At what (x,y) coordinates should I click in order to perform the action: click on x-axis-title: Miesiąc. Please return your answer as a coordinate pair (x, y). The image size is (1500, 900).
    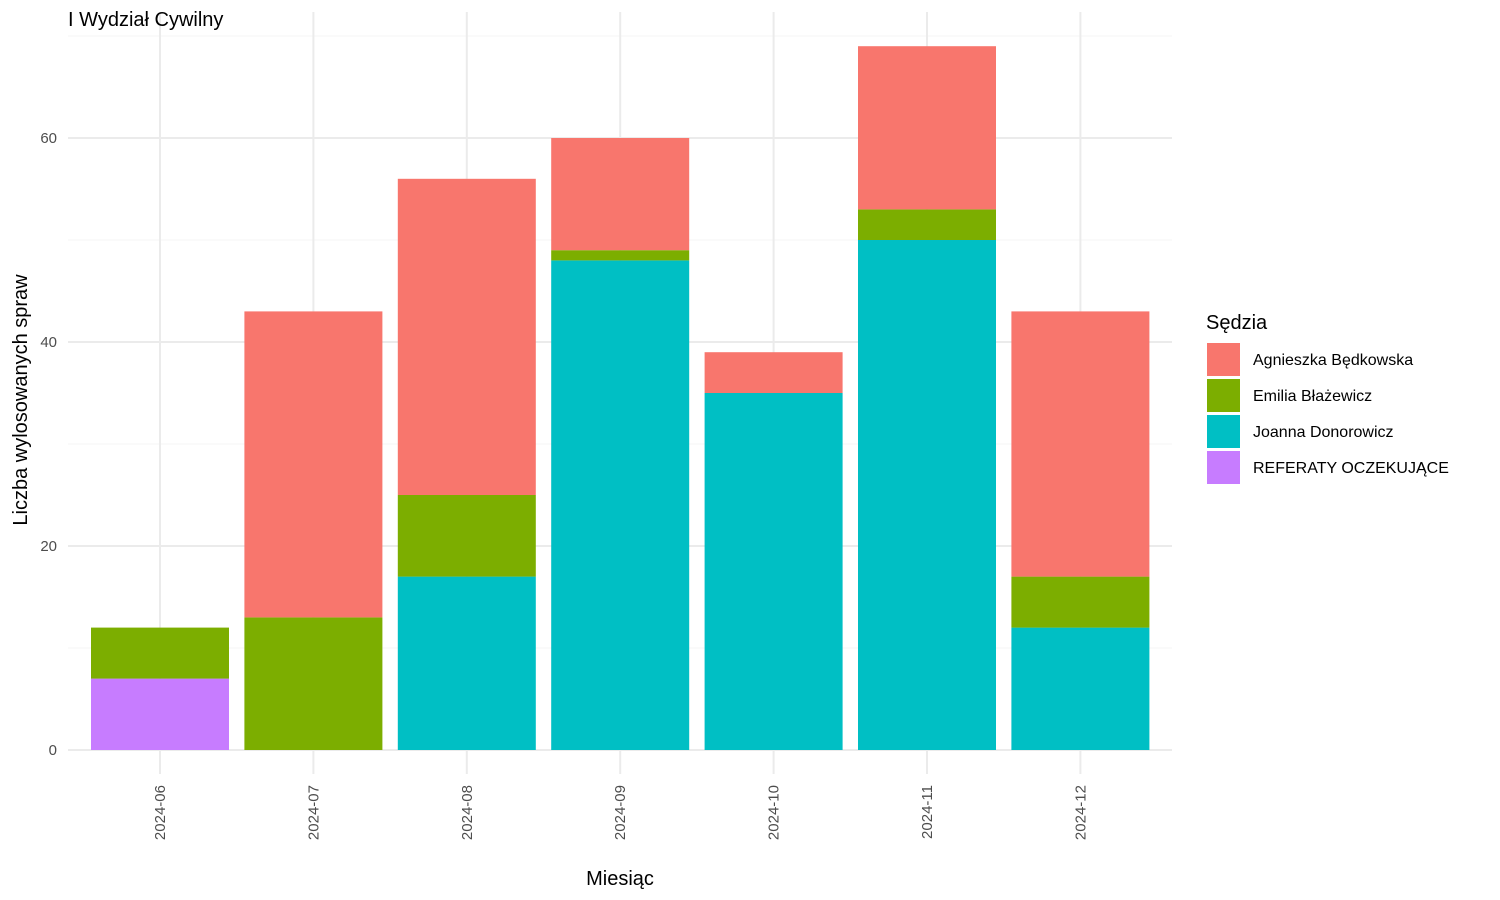
    Looking at the image, I should click on (620, 879).